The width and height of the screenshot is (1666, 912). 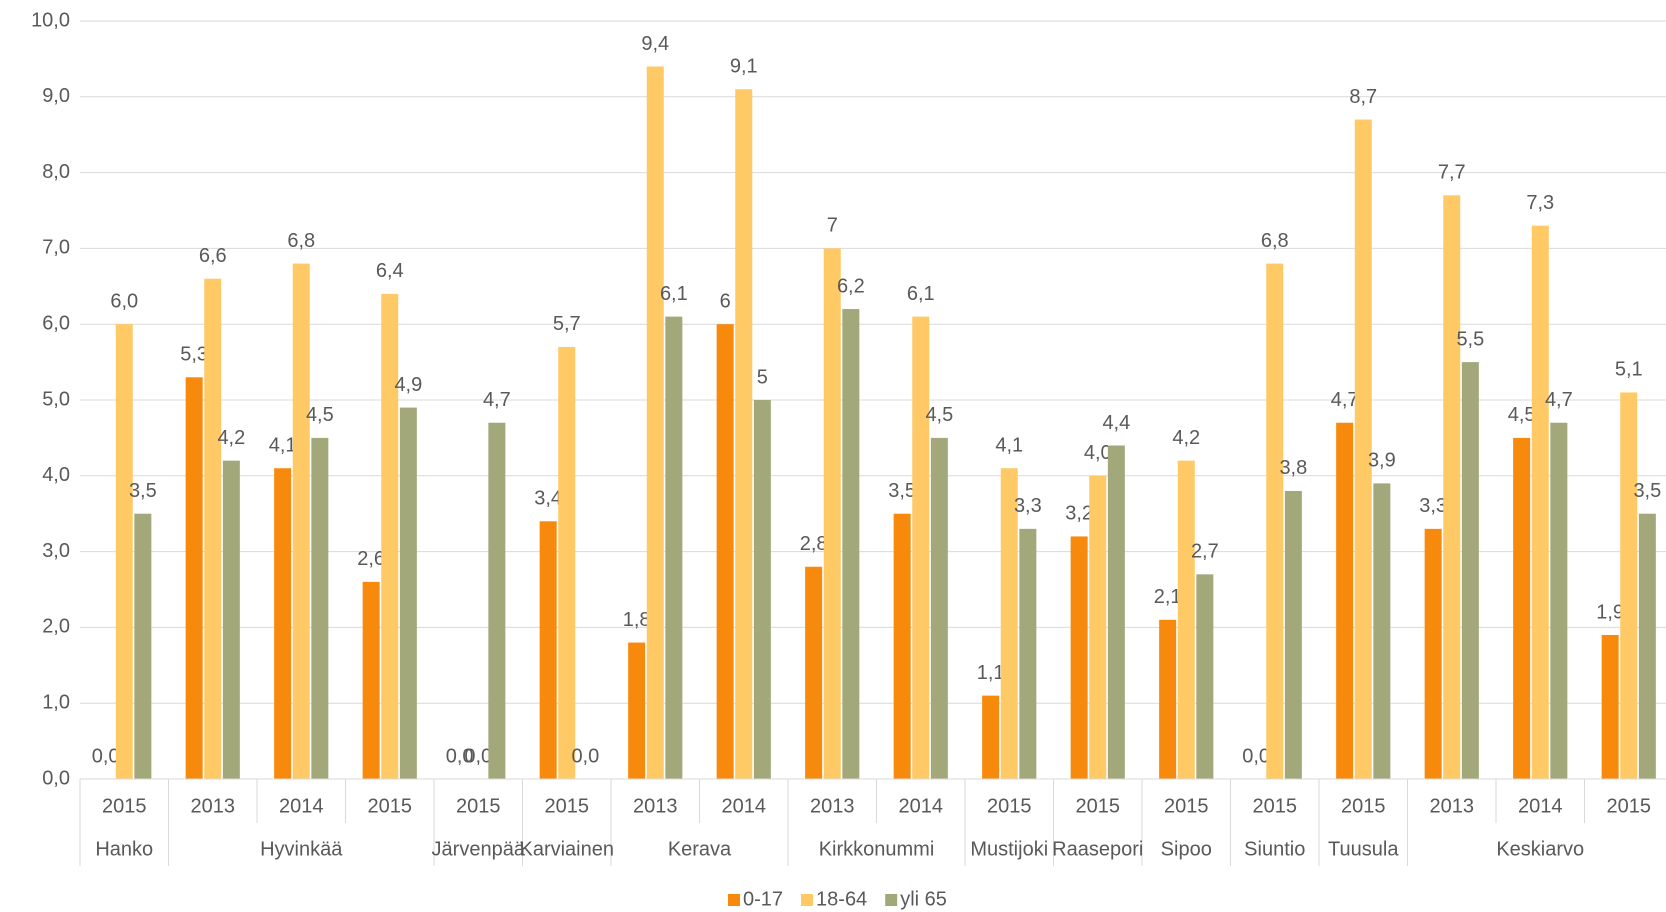 What do you see at coordinates (700, 849) in the screenshot?
I see `group-label: Kerava` at bounding box center [700, 849].